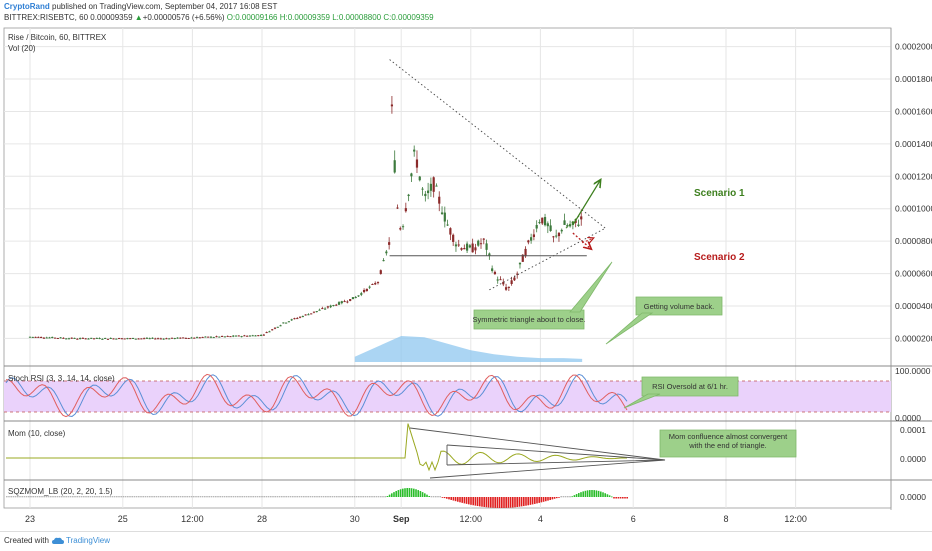  I want to click on author-link: CryptoRand, so click(27, 6).